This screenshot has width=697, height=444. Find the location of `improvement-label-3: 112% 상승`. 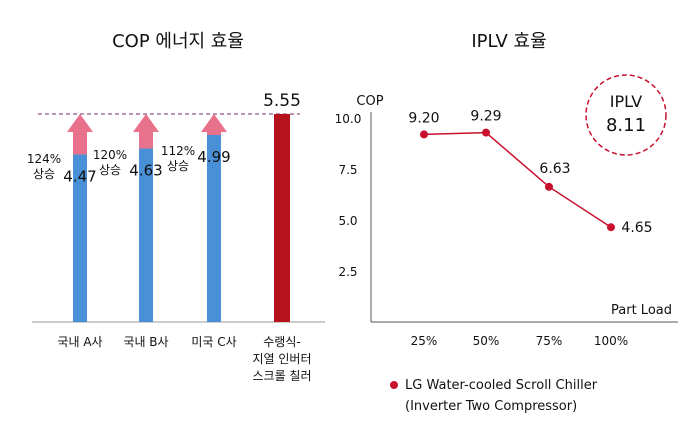

improvement-label-3: 112% 상승 is located at coordinates (178, 158).